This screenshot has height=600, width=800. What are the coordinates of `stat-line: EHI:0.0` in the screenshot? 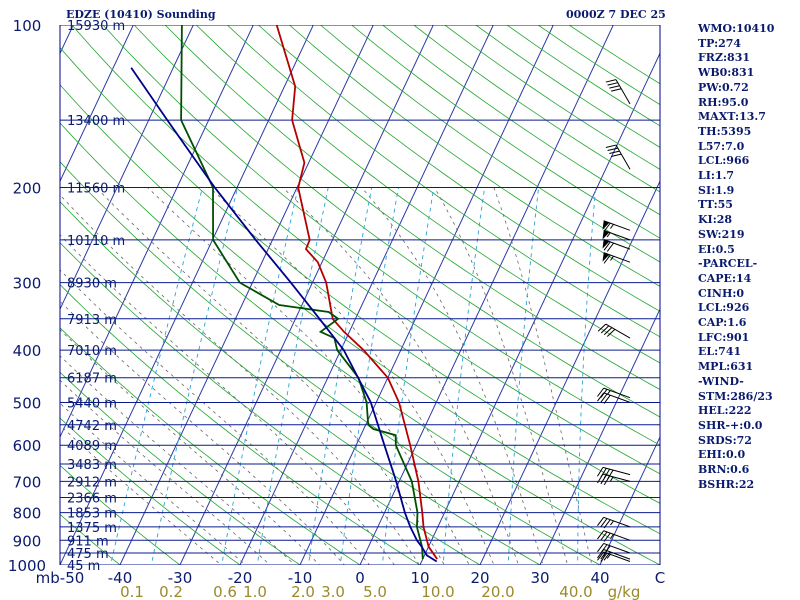 It's located at (722, 455).